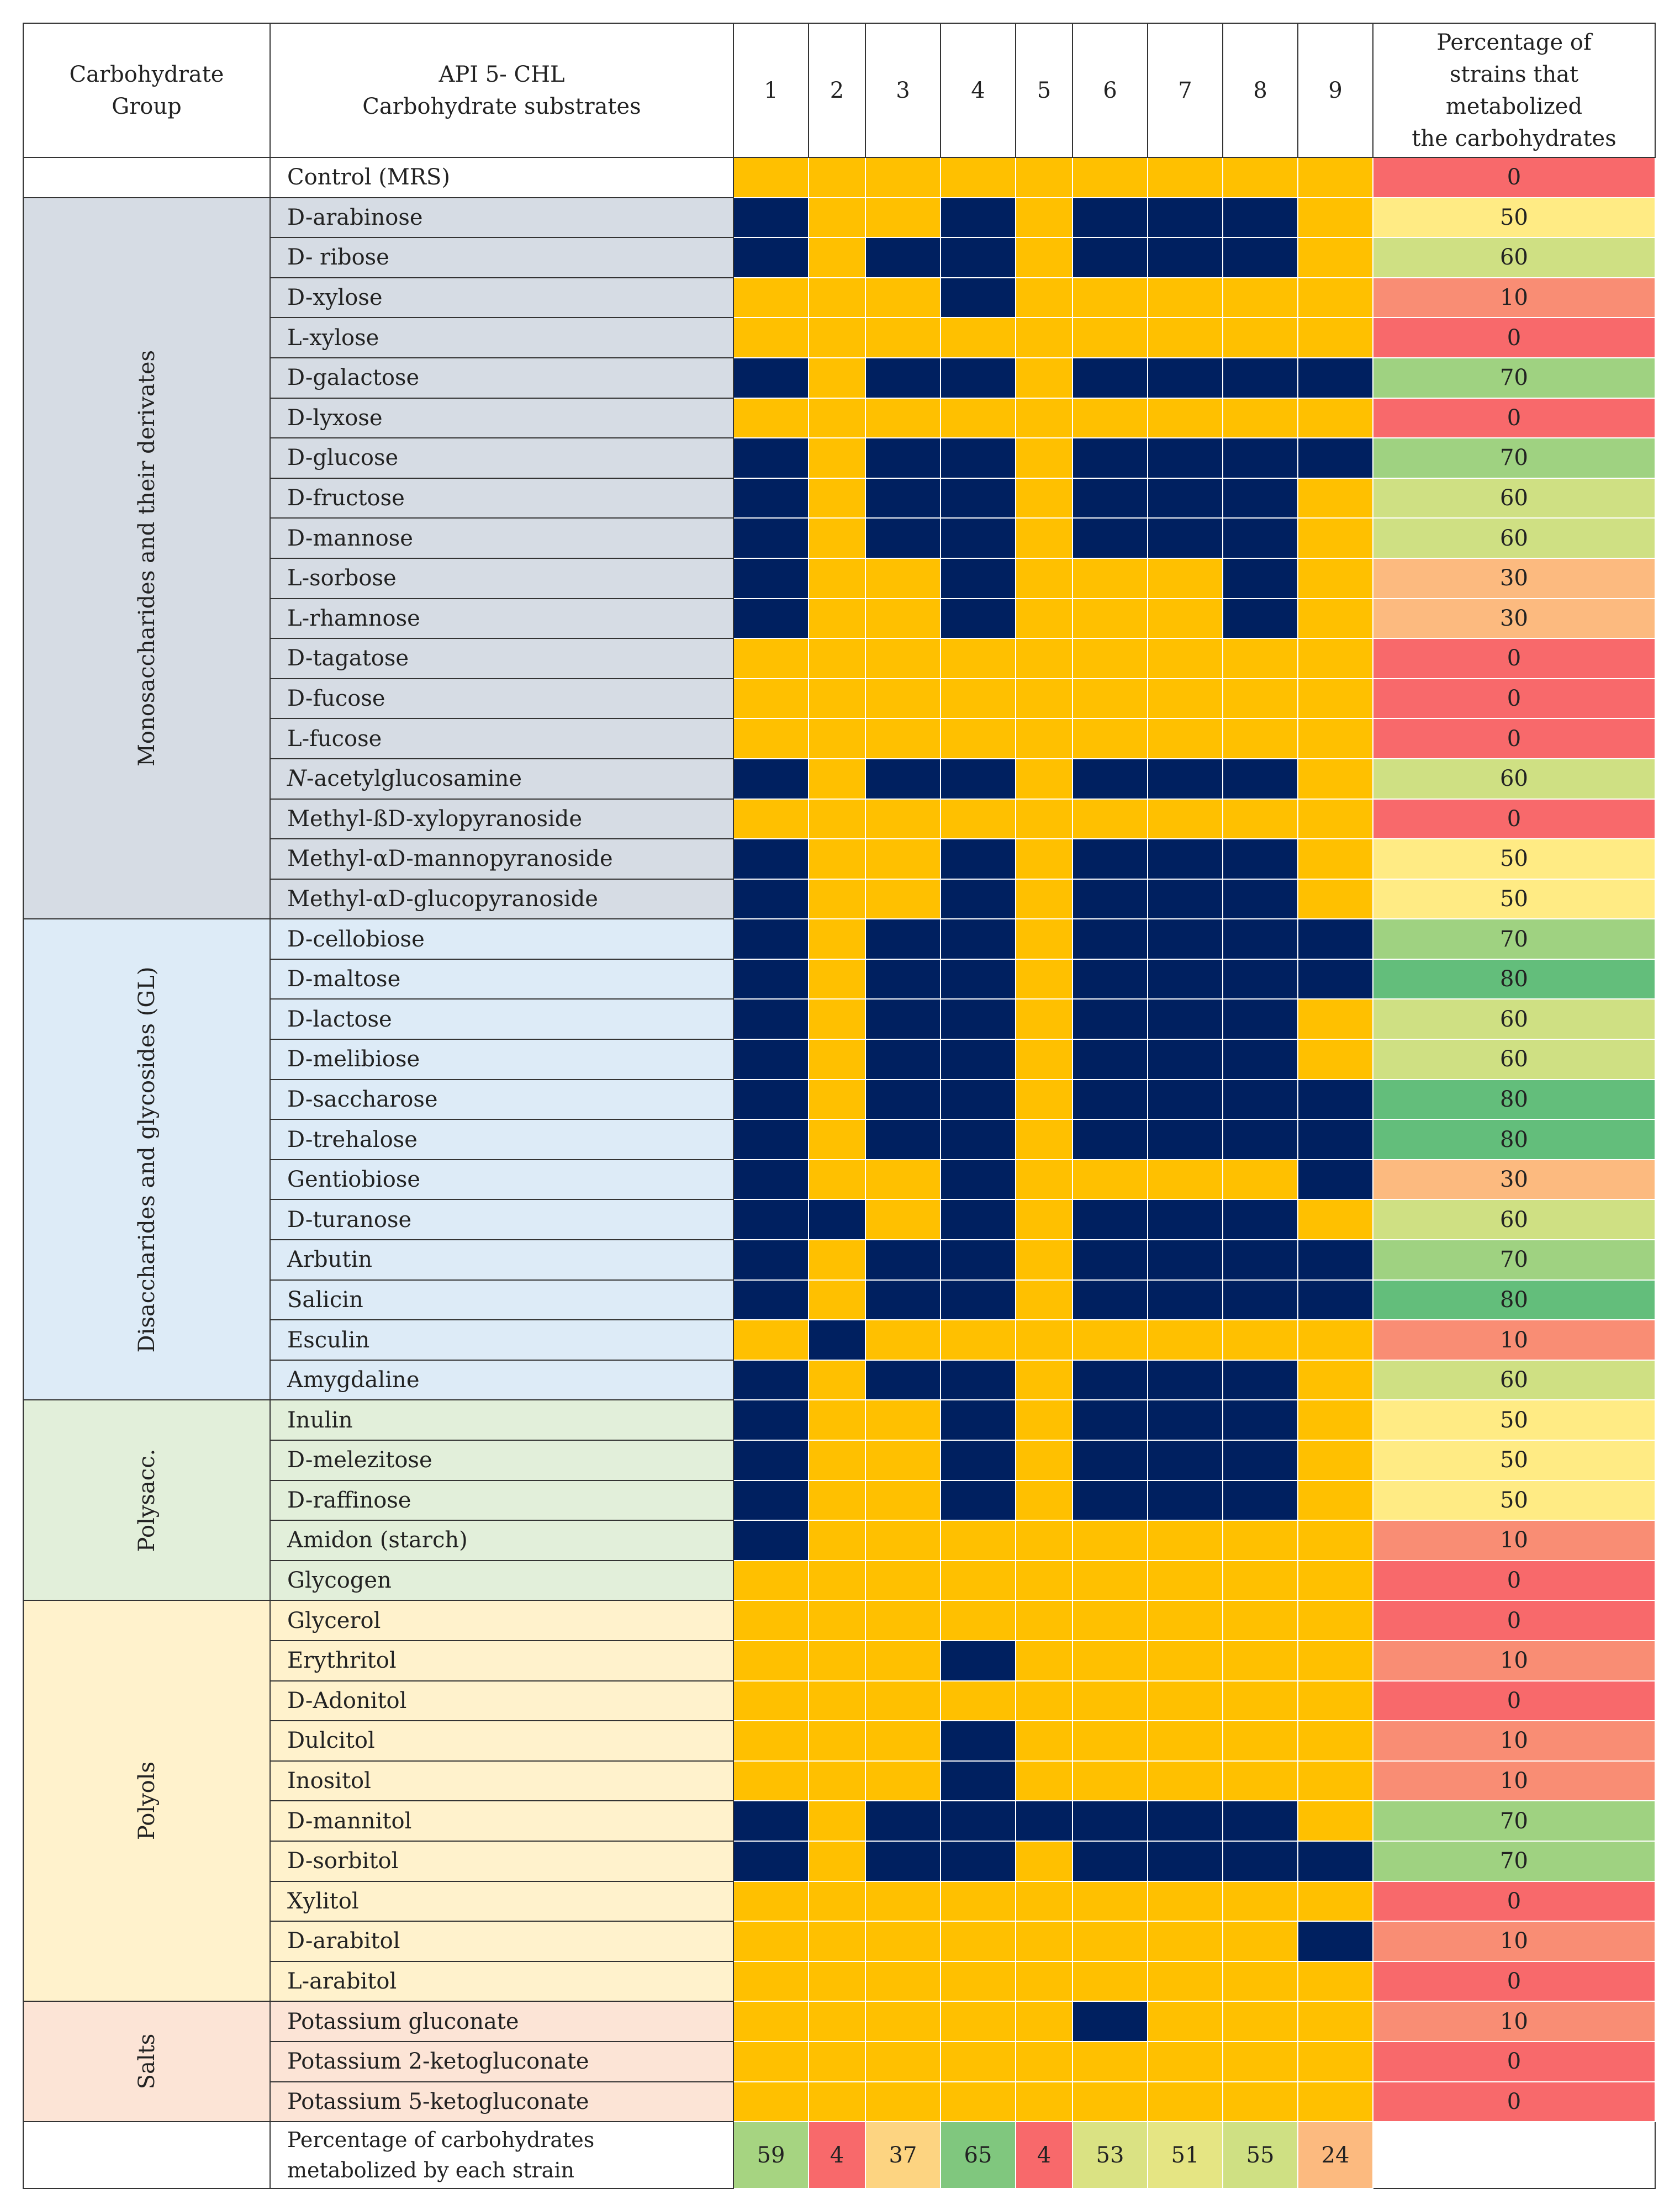 The height and width of the screenshot is (2205, 1680). What do you see at coordinates (840, 1340) in the screenshot?
I see `table-row: Esculin 10` at bounding box center [840, 1340].